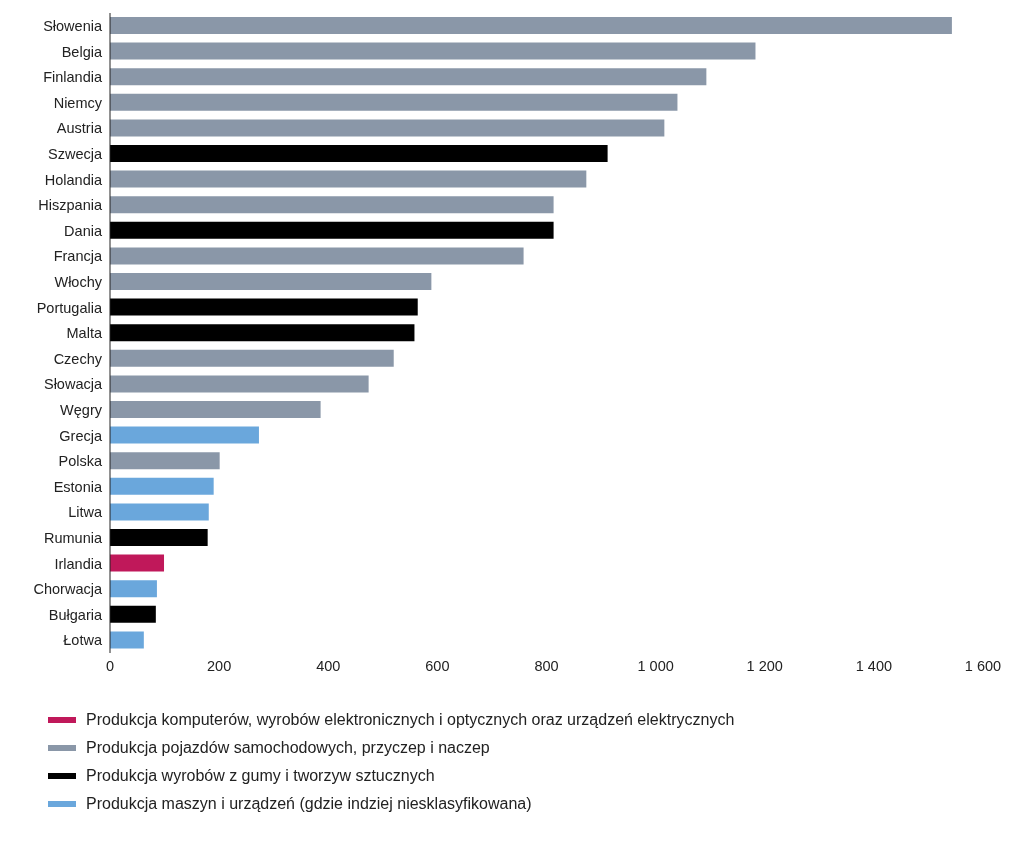  Describe the element at coordinates (437, 666) in the screenshot. I see `x-tick-label: 600` at that location.